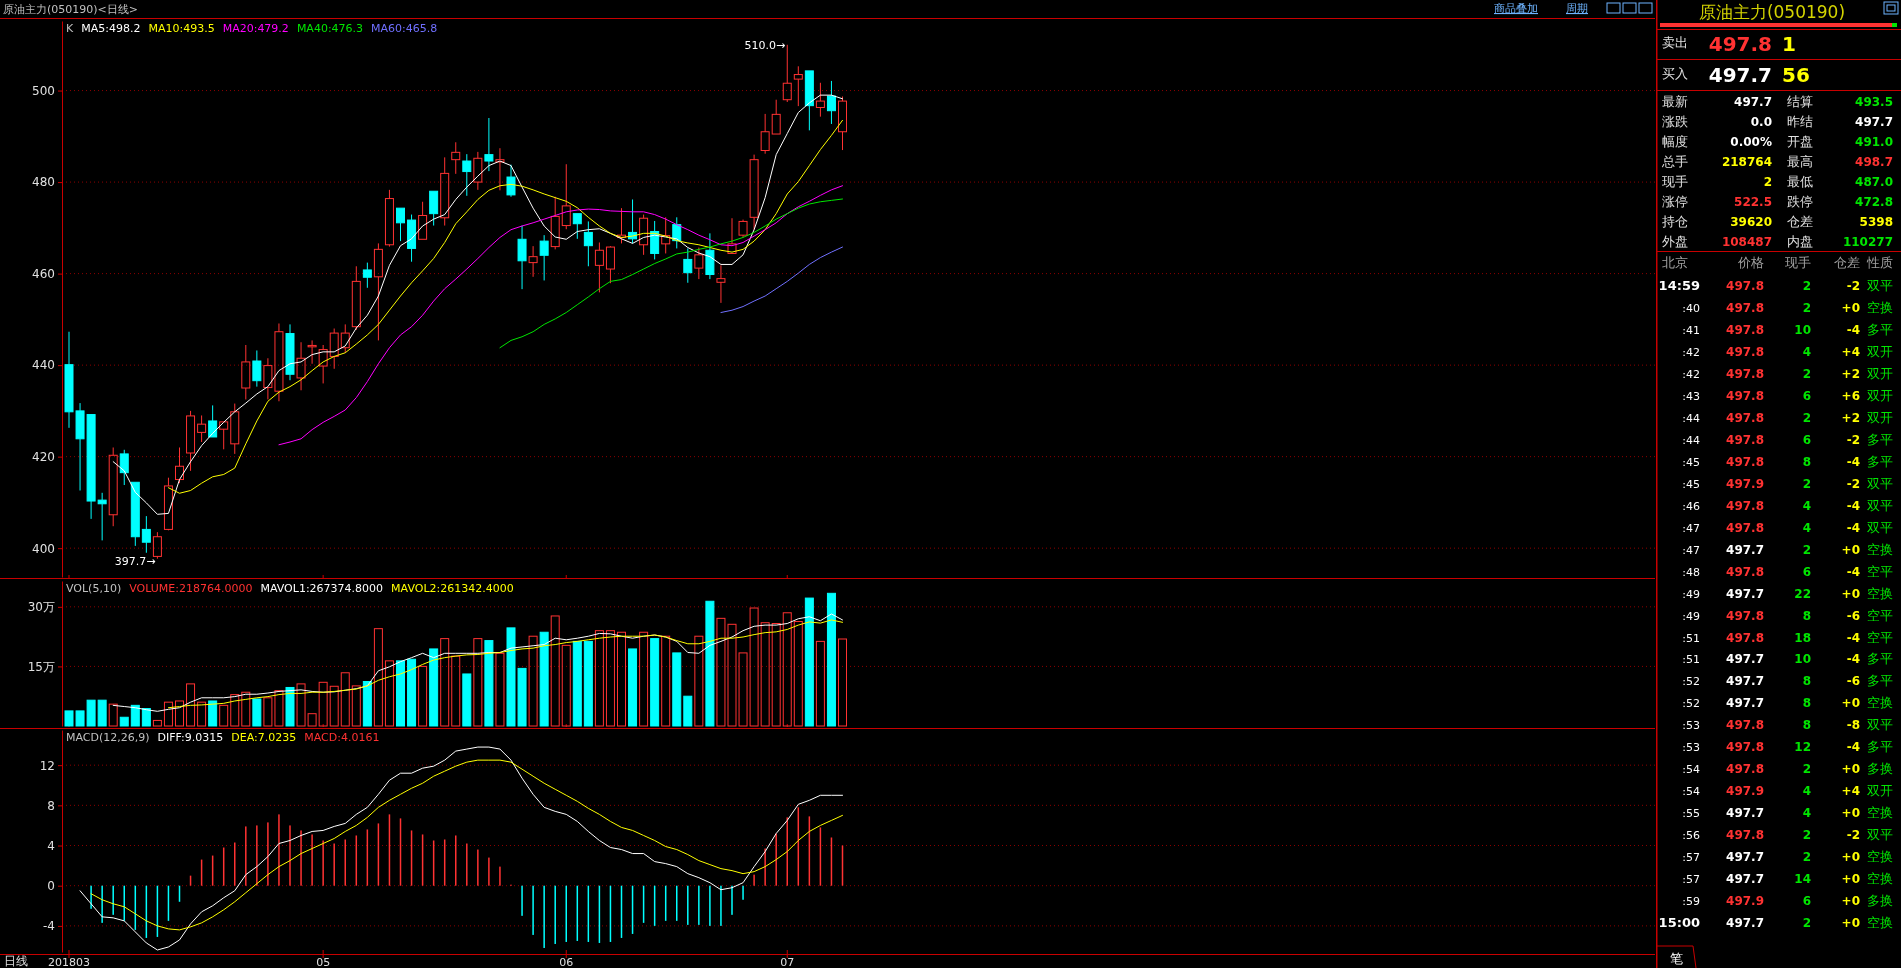 The image size is (1901, 968). What do you see at coordinates (1800, 161) in the screenshot?
I see `text: 最高` at bounding box center [1800, 161].